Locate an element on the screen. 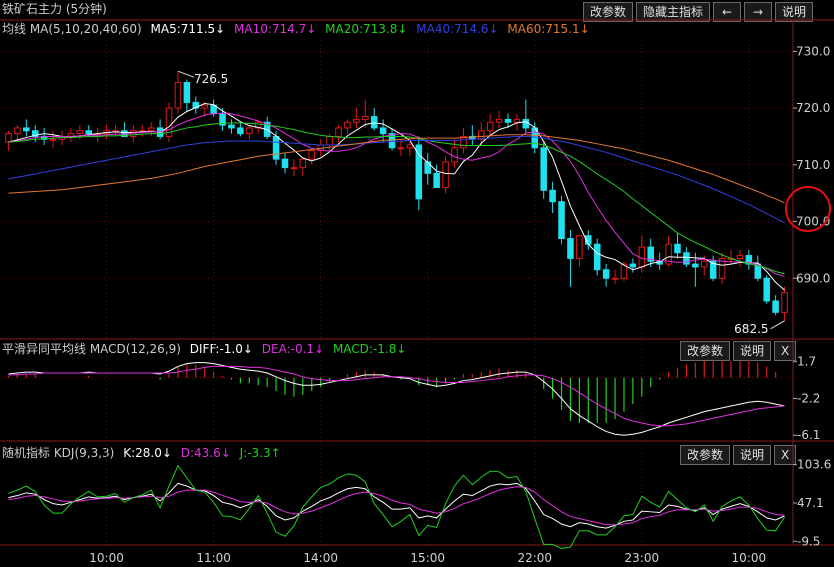 The height and width of the screenshot is (567, 834). kdj-legend-label: 随机指标 KDJ(9,3,3) is located at coordinates (58, 453).